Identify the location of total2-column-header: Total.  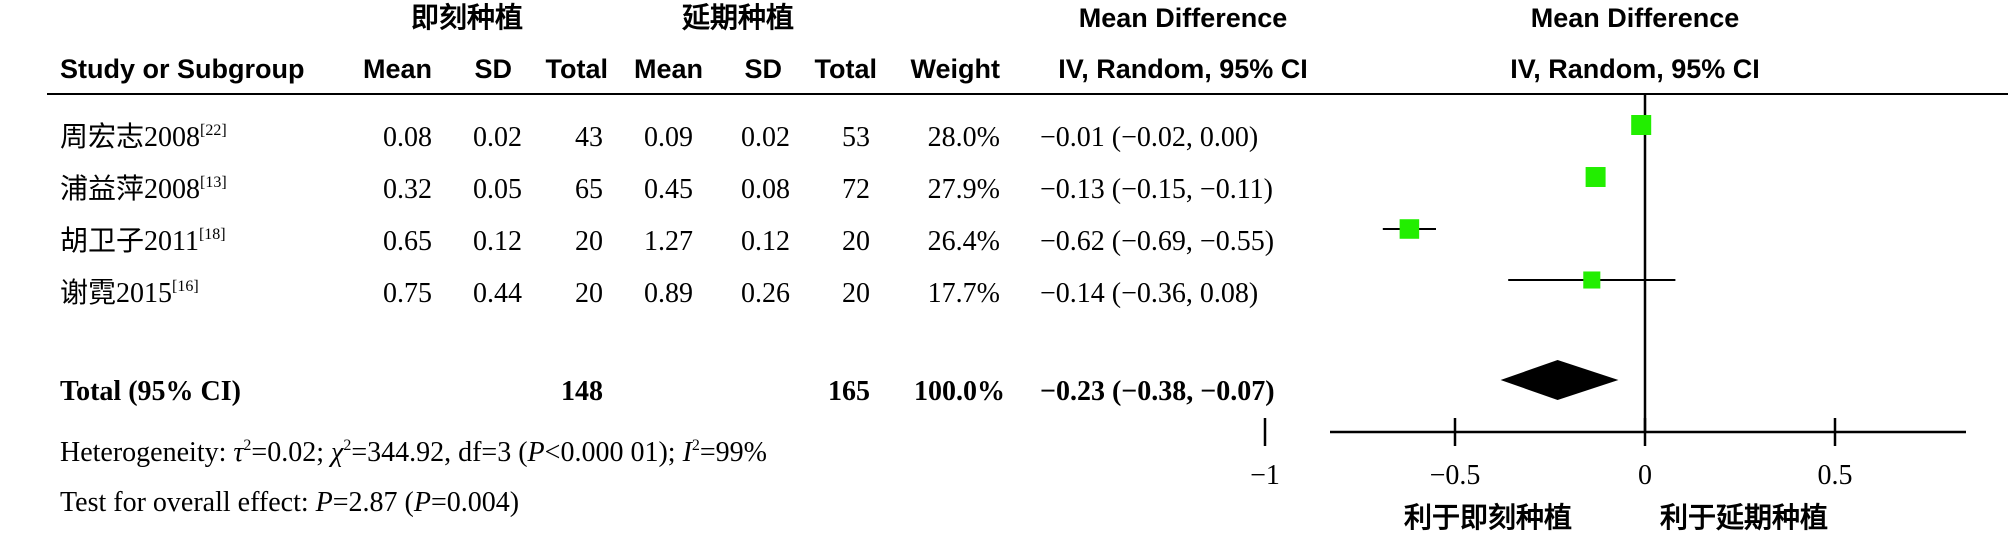
(846, 69).